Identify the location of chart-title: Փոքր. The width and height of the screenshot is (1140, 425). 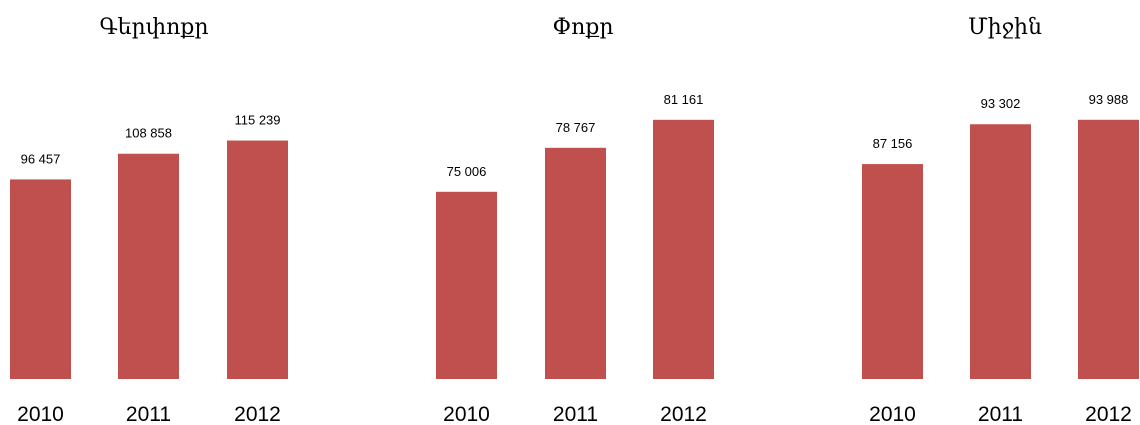
(582, 27).